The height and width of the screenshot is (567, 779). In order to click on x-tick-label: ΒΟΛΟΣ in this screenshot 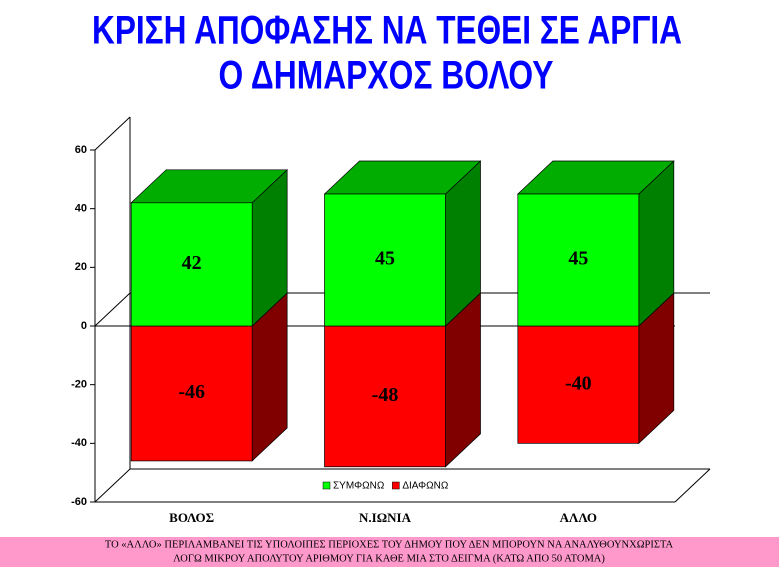, I will do `click(191, 517)`.